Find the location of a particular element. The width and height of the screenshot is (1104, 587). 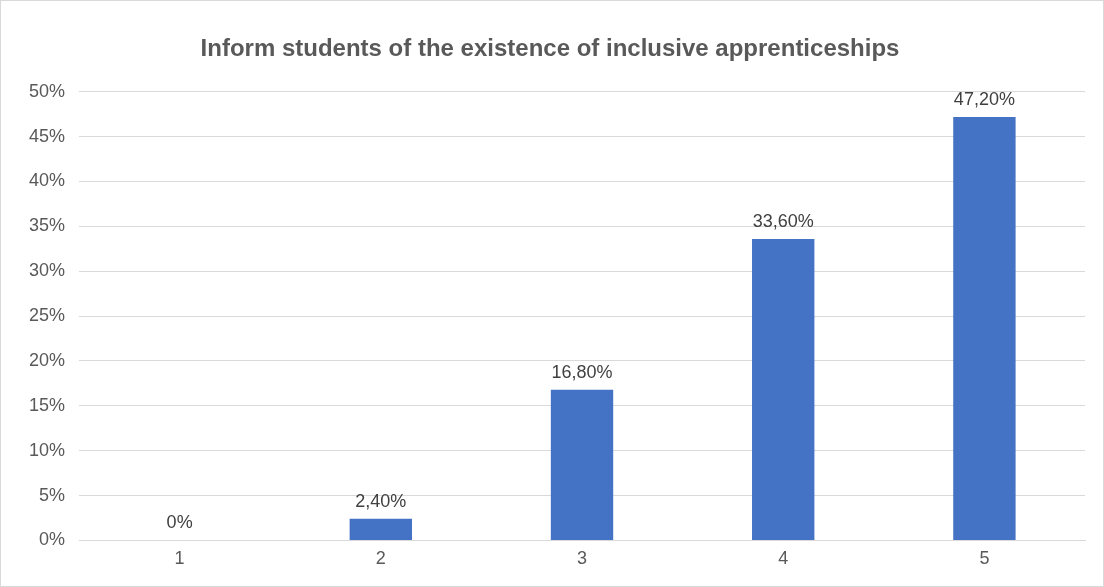

data-label: 16,80% is located at coordinates (582, 371).